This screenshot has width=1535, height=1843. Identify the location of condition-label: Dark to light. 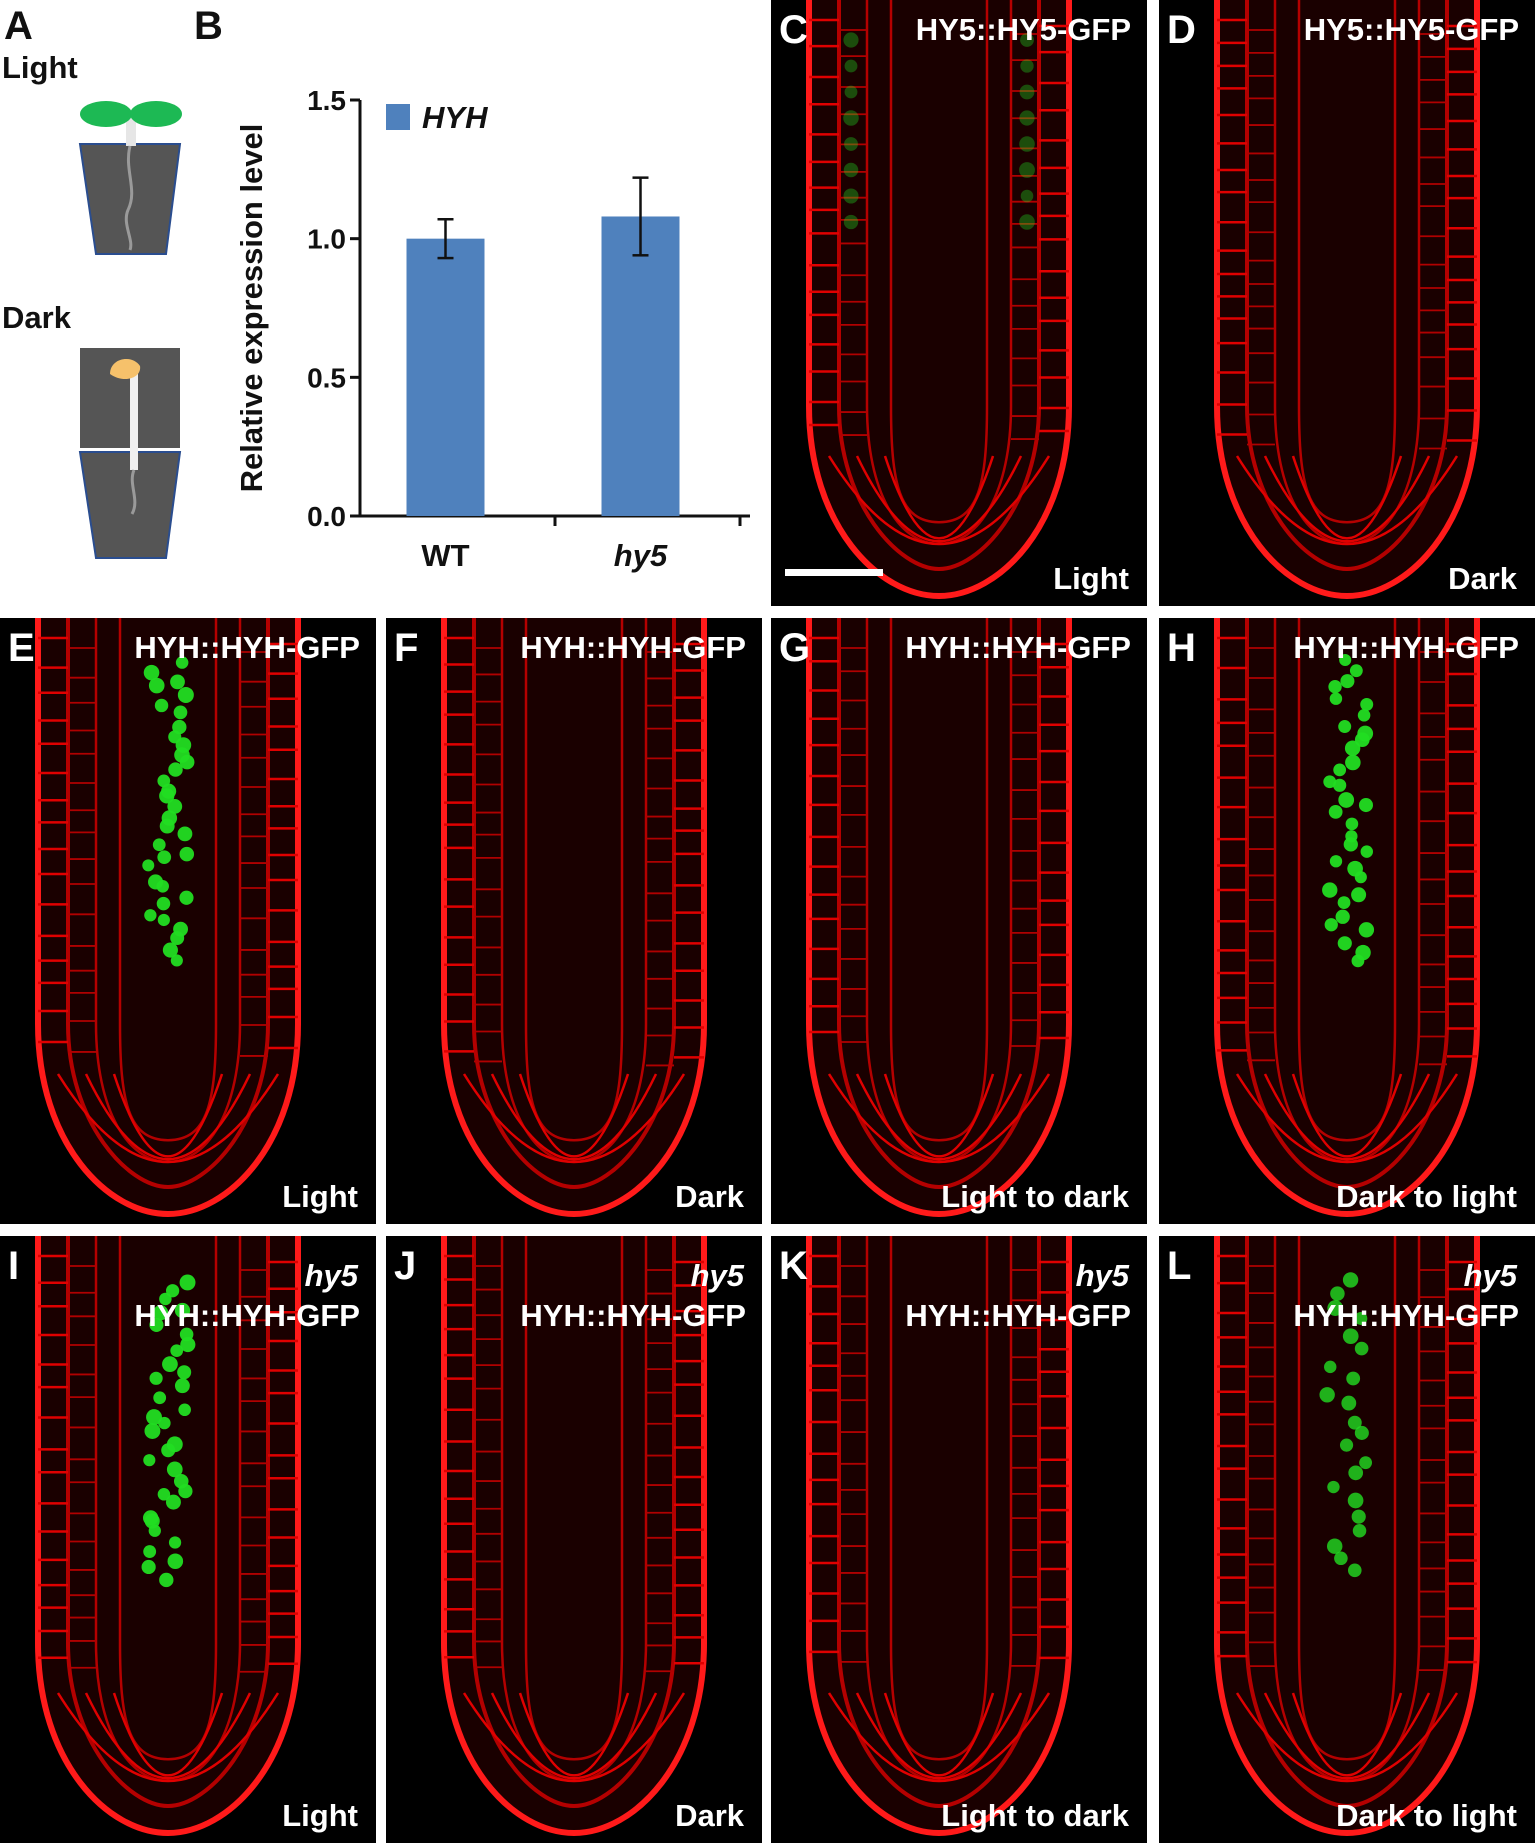
(1426, 1815).